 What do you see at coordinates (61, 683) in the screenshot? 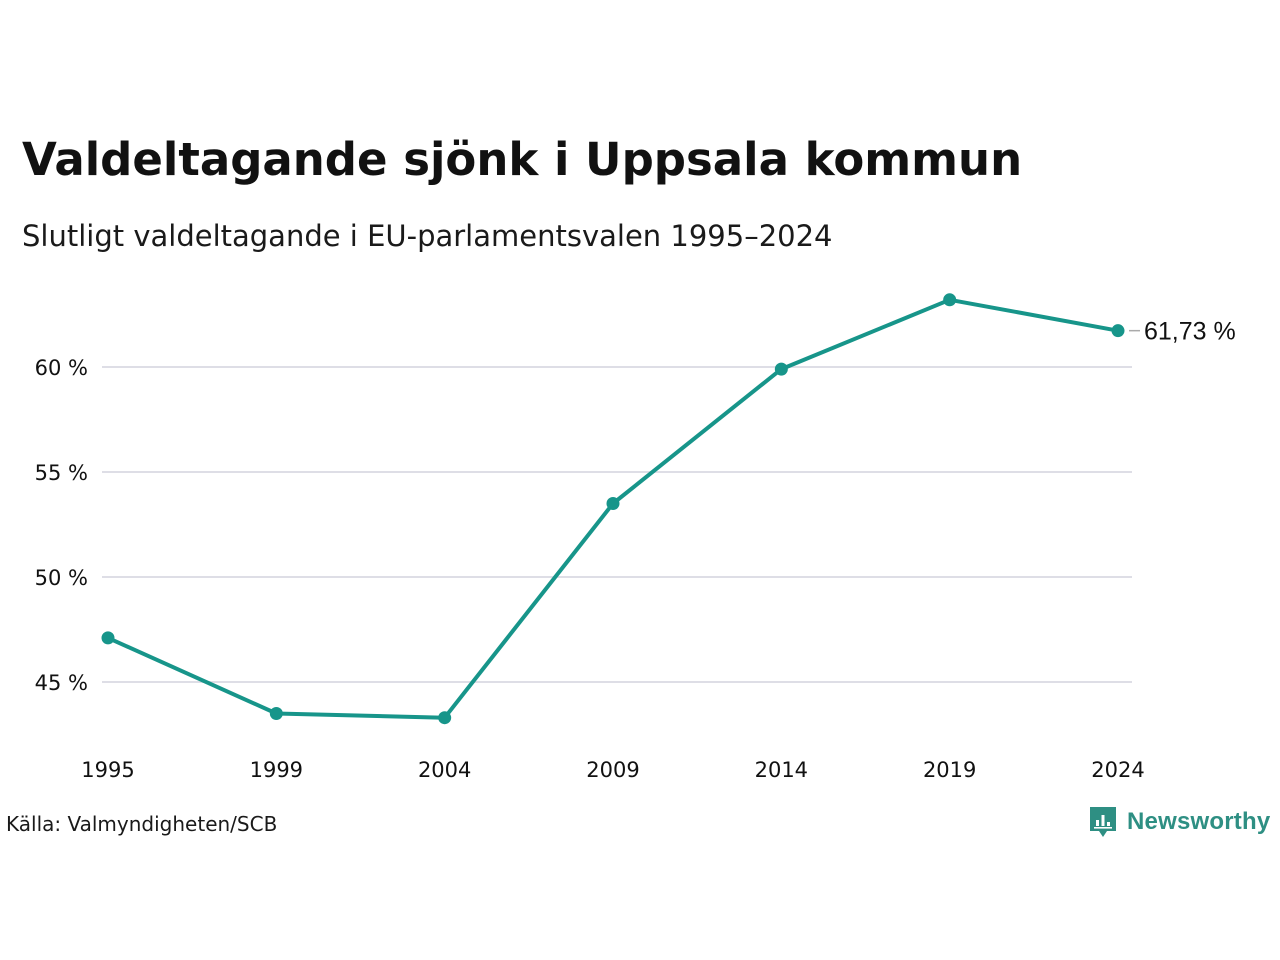
I see `y-tick-label: 45 %` at bounding box center [61, 683].